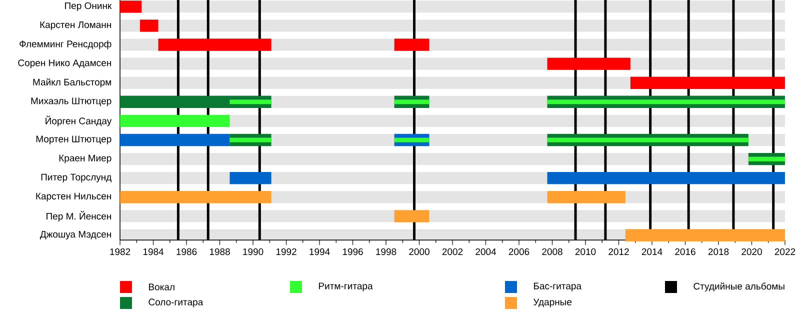 The height and width of the screenshot is (320, 800). I want to click on x-tick-label: 2020, so click(752, 252).